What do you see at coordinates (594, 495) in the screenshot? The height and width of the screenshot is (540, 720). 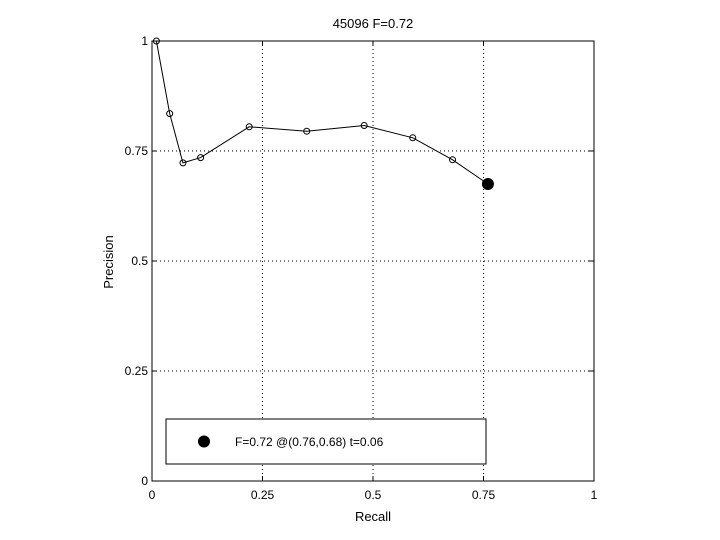 I see `x-tick-label: 1` at bounding box center [594, 495].